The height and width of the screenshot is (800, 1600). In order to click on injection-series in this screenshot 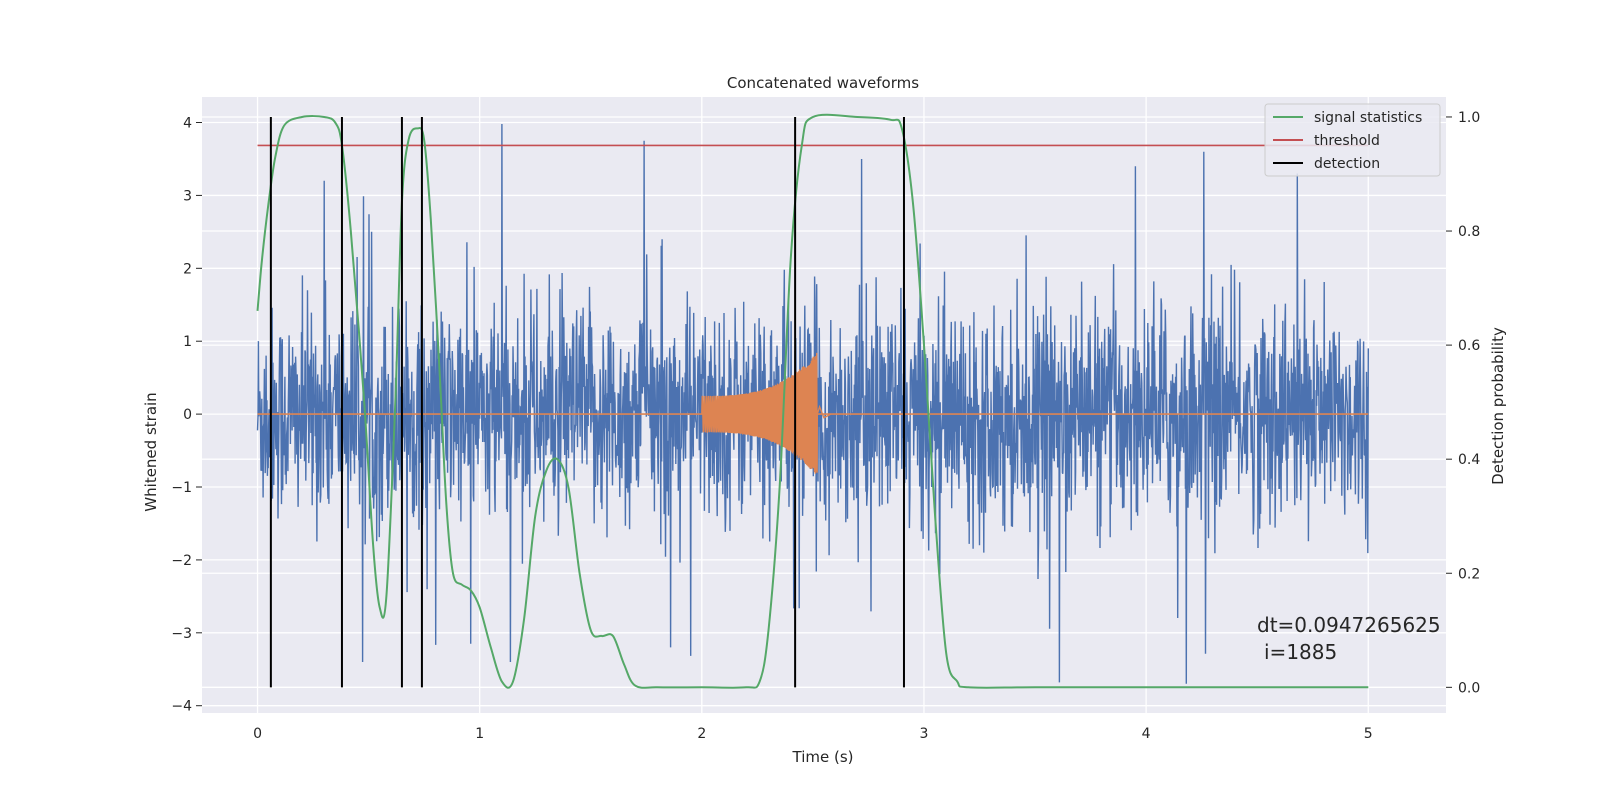, I will do `click(766, 413)`.